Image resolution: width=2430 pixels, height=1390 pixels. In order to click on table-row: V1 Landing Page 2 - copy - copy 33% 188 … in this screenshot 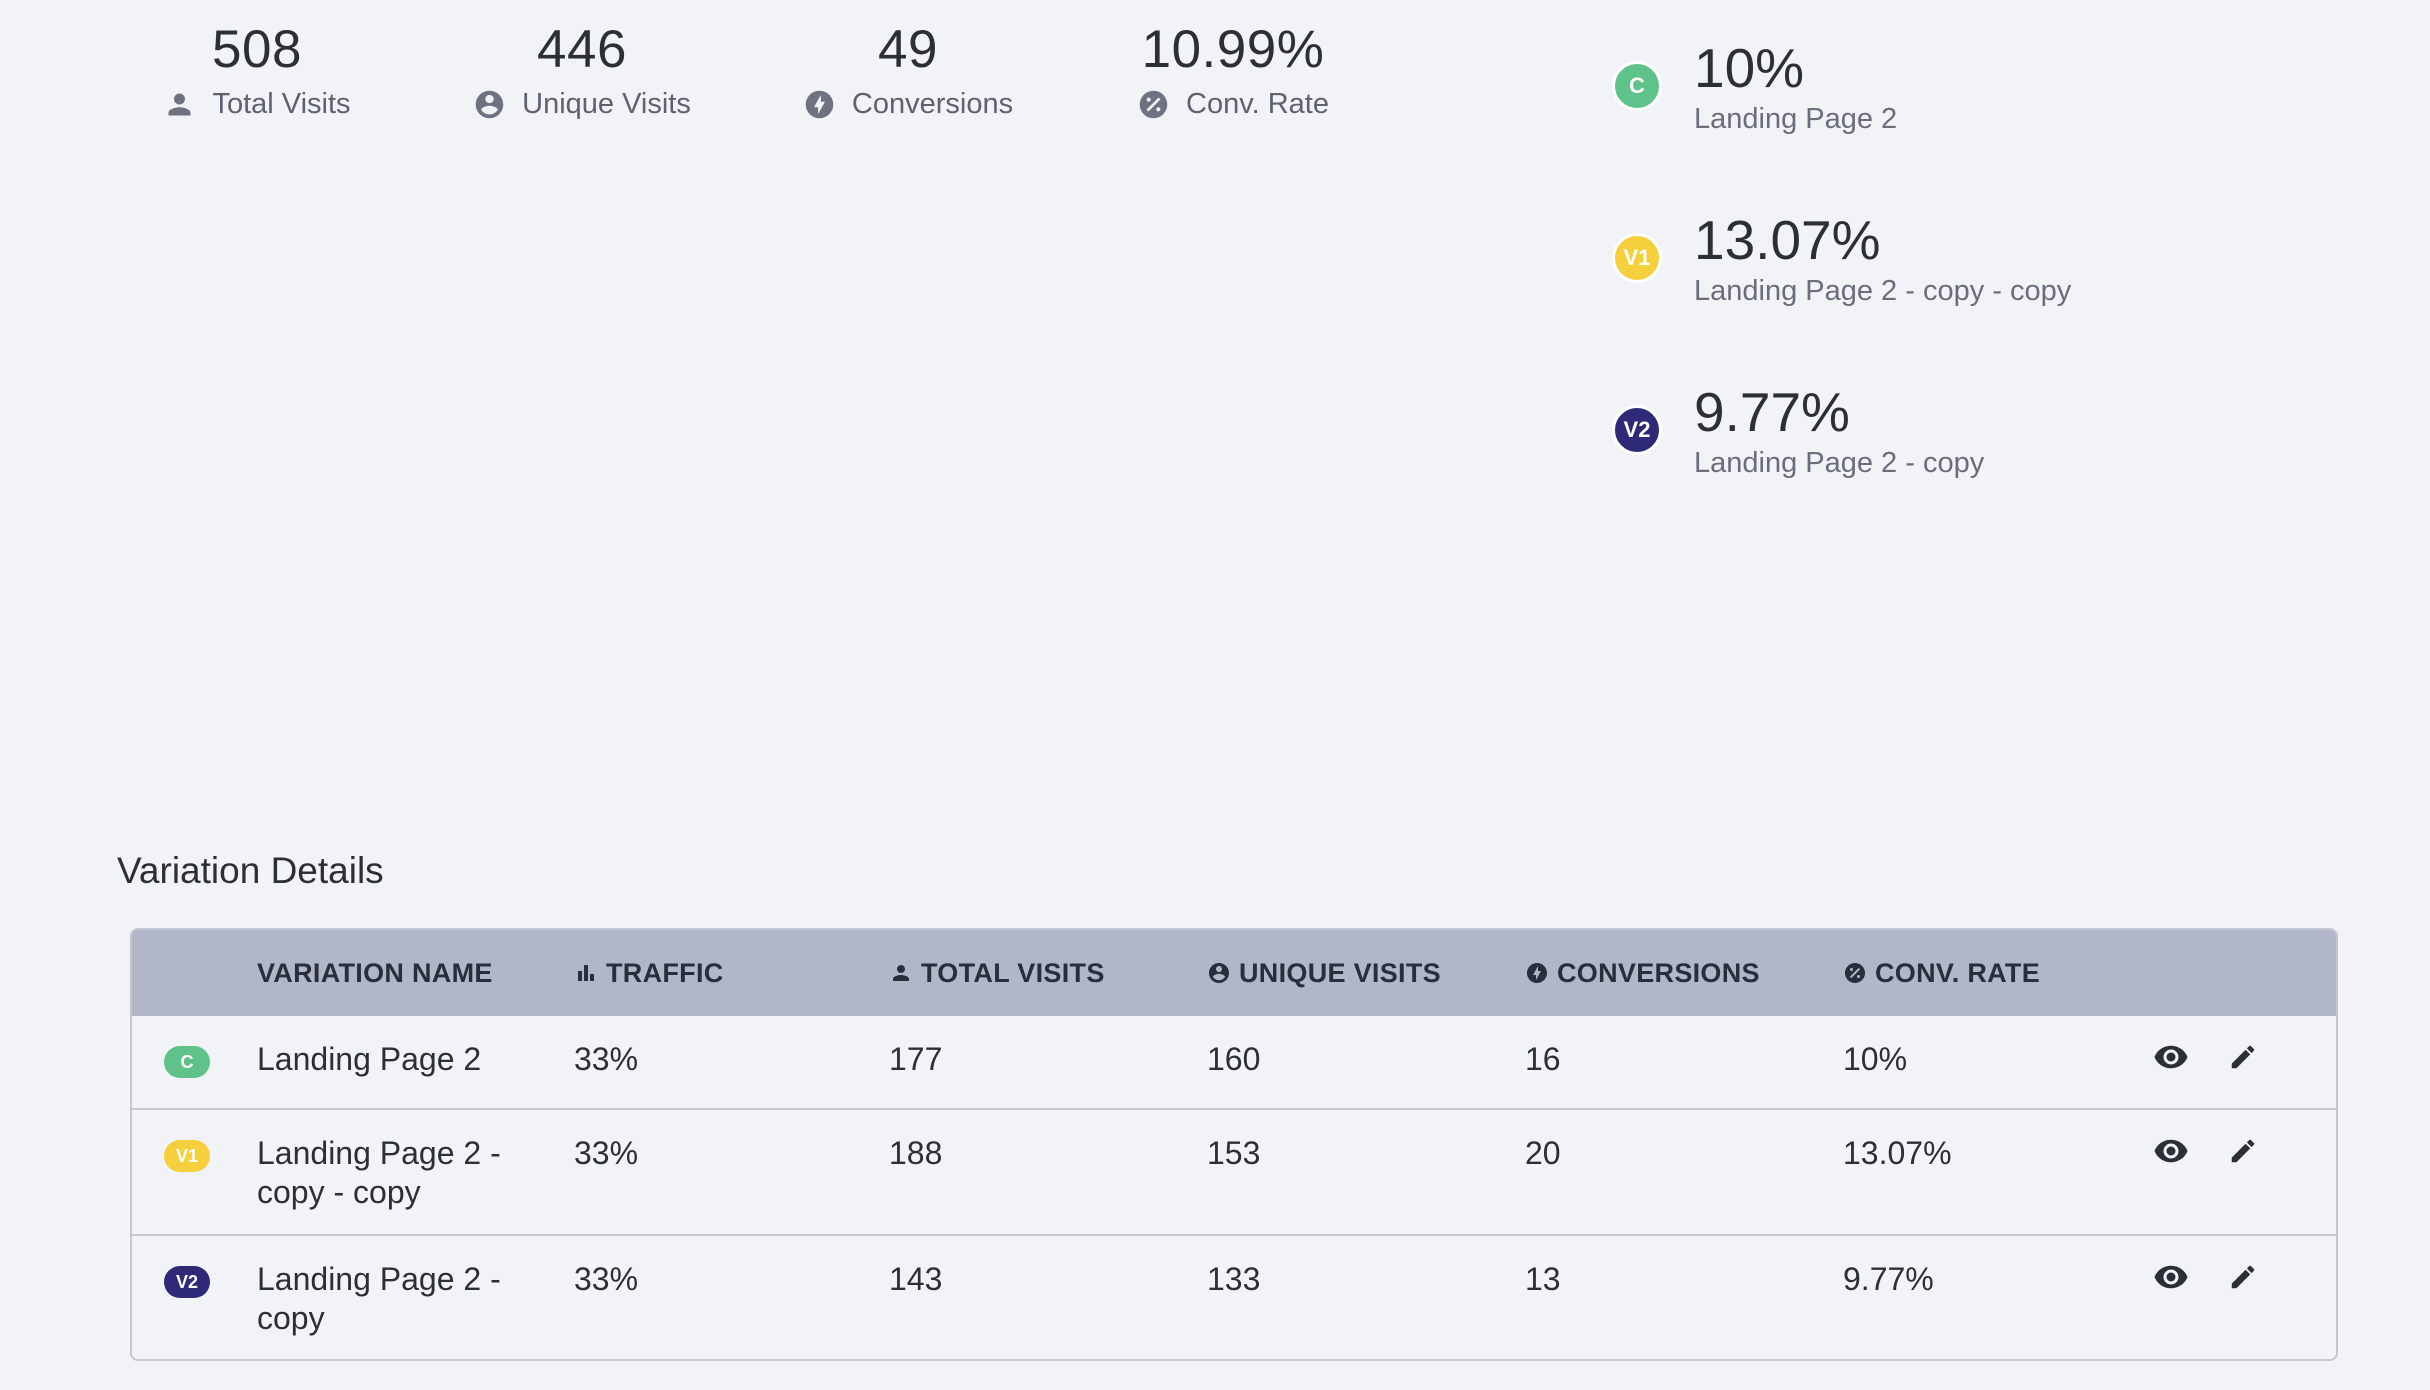, I will do `click(1234, 1171)`.